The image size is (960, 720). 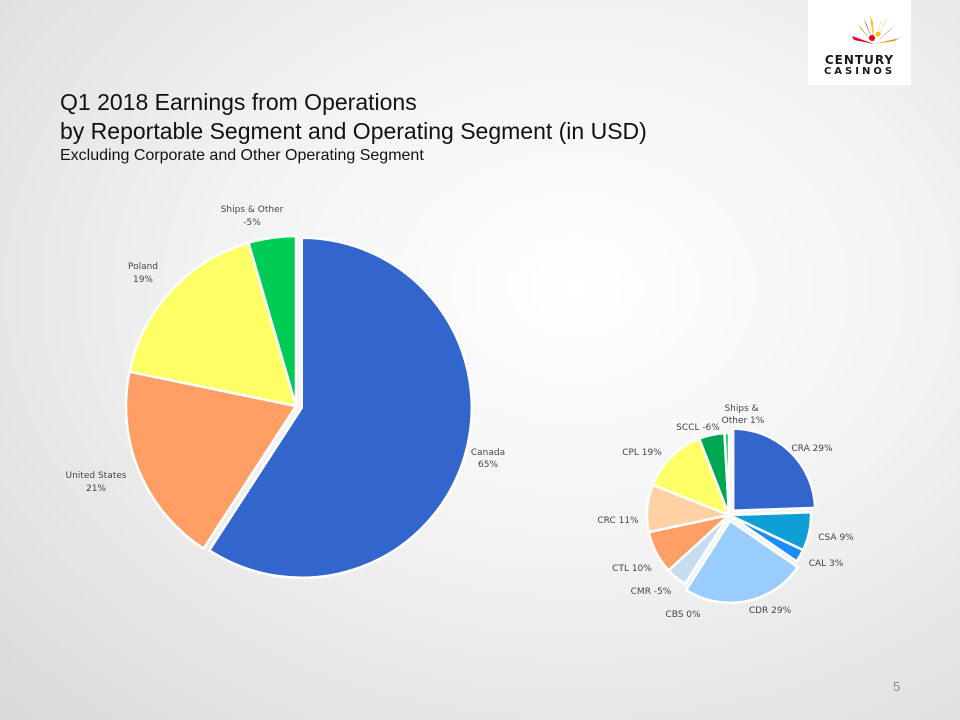 What do you see at coordinates (632, 569) in the screenshot?
I see `slice-label-ctl: CTL 10%` at bounding box center [632, 569].